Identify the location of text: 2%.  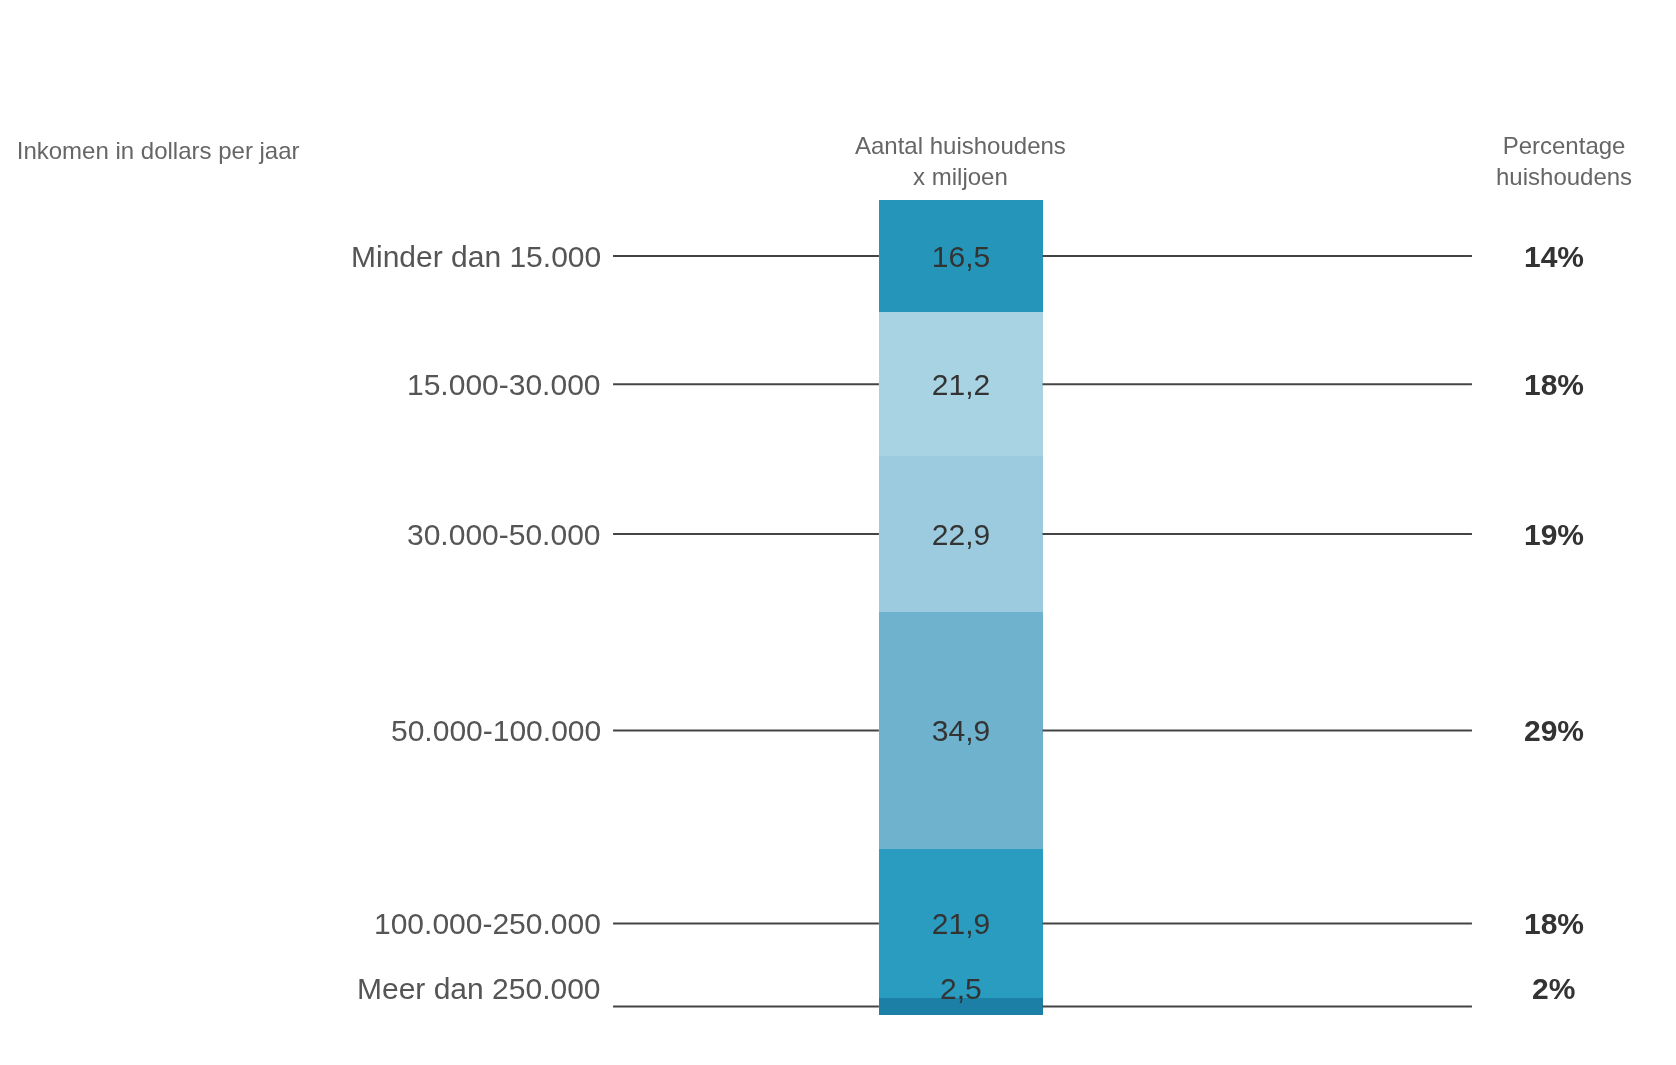
(1554, 988).